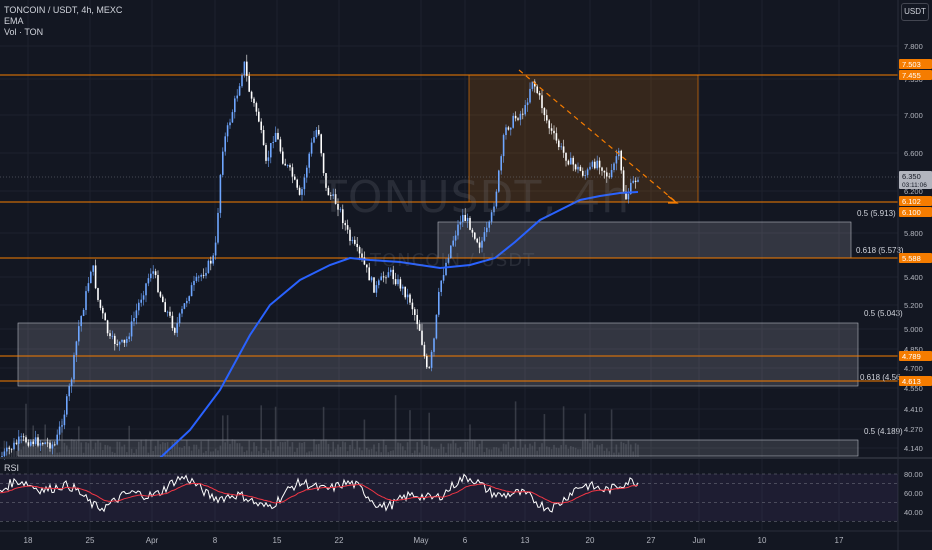  What do you see at coordinates (913, 409) in the screenshot?
I see `price-tick: 4.410` at bounding box center [913, 409].